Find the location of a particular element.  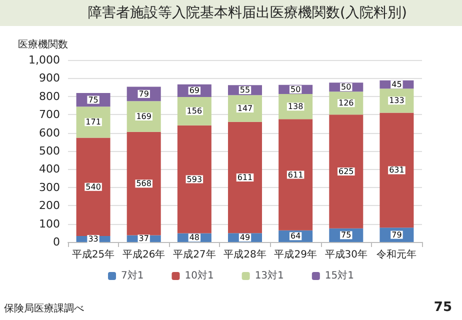

x-tick-label: 平成26年 is located at coordinates (144, 254).